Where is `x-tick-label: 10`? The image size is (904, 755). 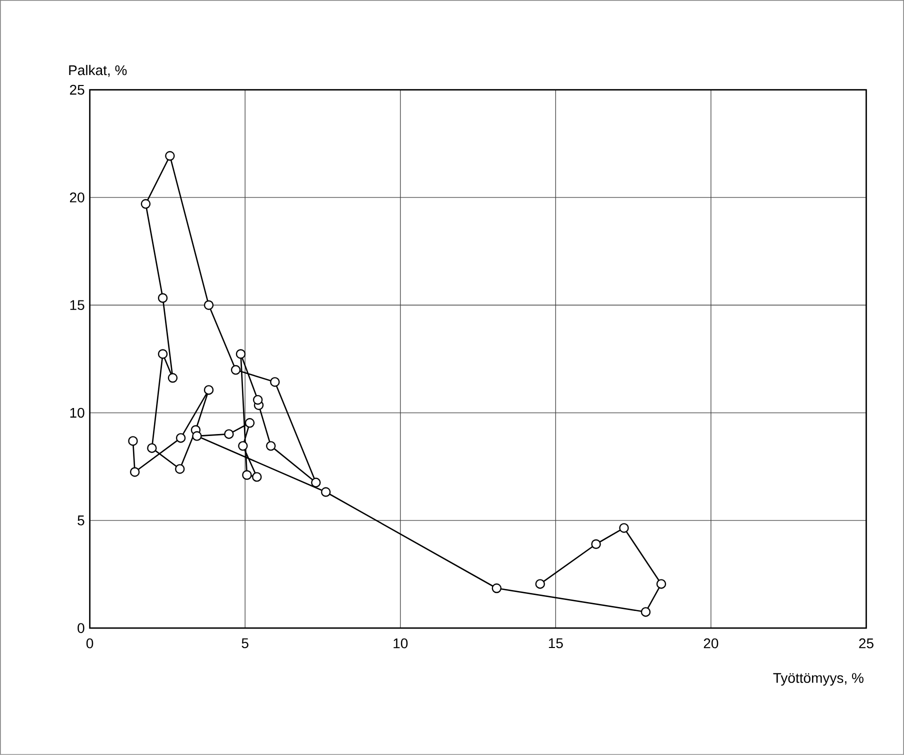 x-tick-label: 10 is located at coordinates (401, 643).